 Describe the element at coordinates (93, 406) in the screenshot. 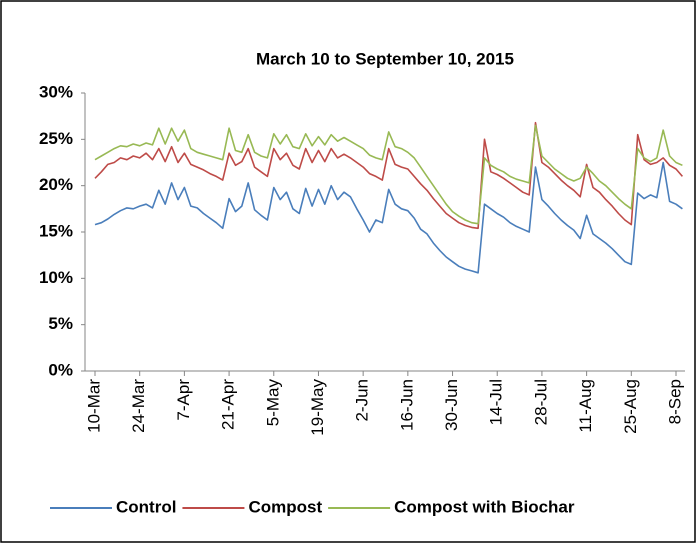

I see `x-tick-label: 10-Mar` at that location.